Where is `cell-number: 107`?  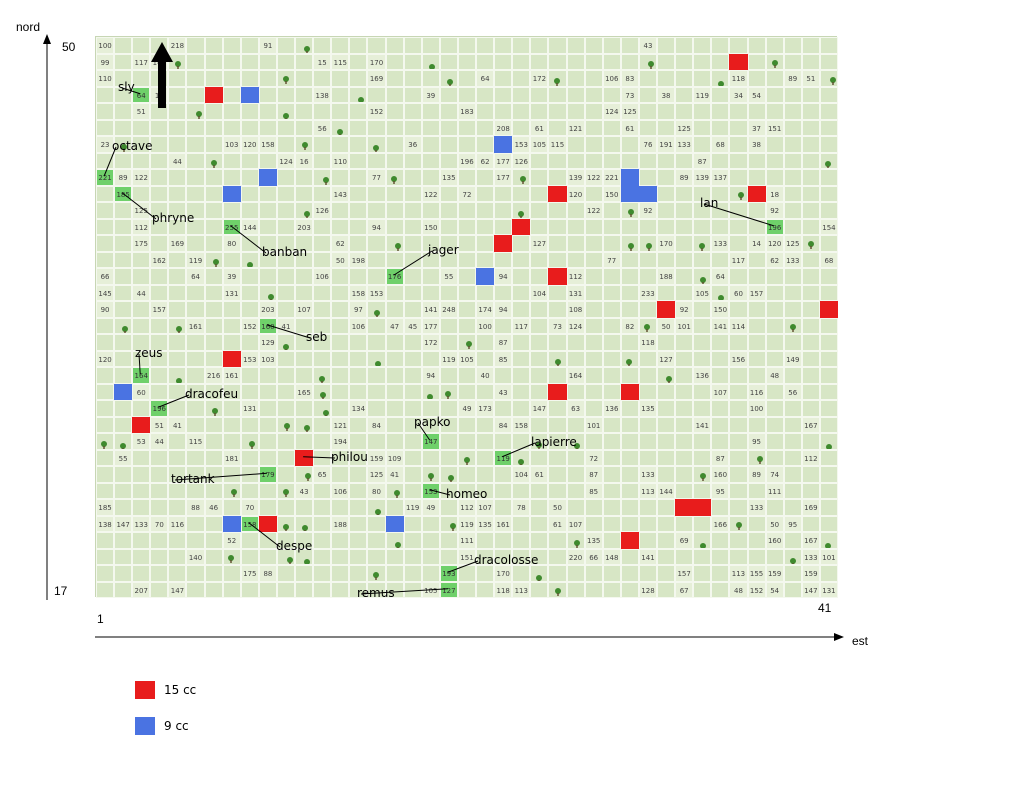 cell-number: 107 is located at coordinates (720, 392).